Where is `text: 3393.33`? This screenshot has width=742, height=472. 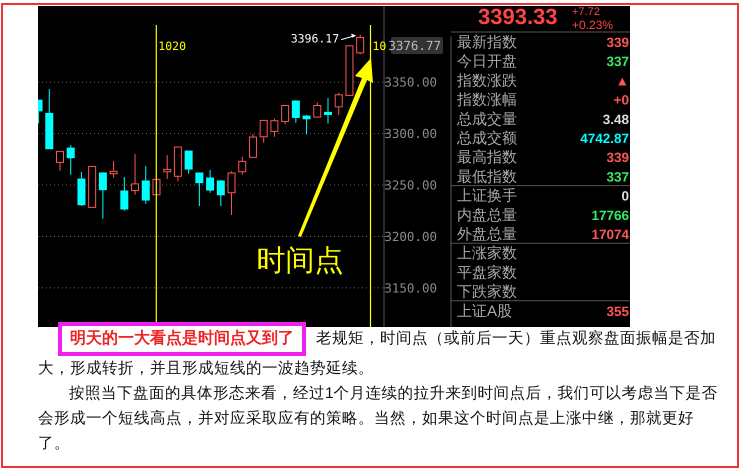
text: 3393.33 is located at coordinates (518, 16).